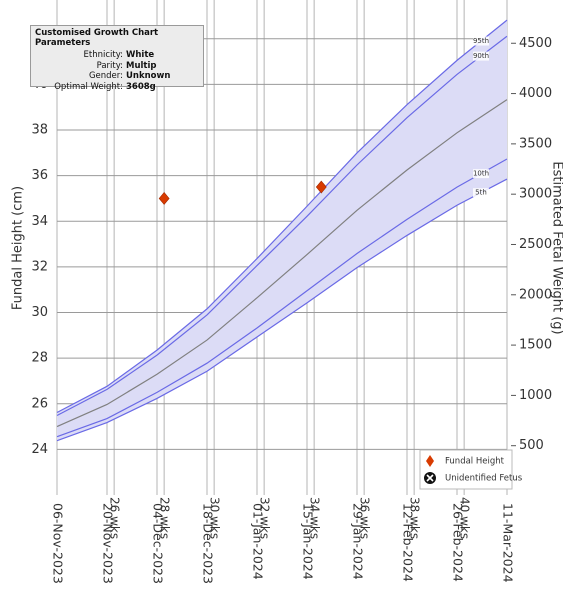 This screenshot has height=600, width=563. Describe the element at coordinates (535, 194) in the screenshot. I see `y2-tick-label: 3000` at that location.